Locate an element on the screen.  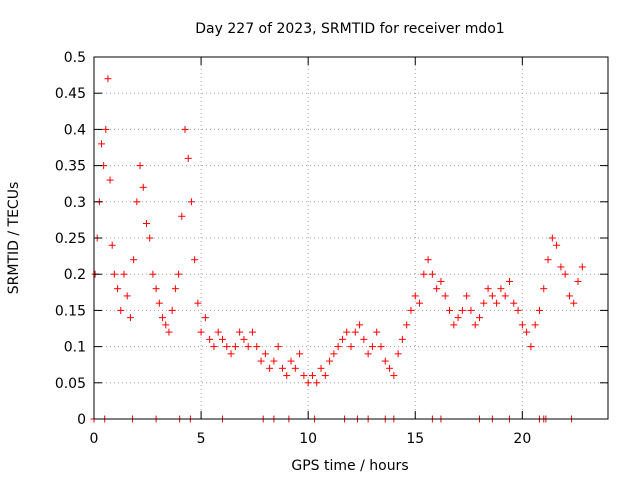
y-tick-label: 0.5 is located at coordinates (75, 58).